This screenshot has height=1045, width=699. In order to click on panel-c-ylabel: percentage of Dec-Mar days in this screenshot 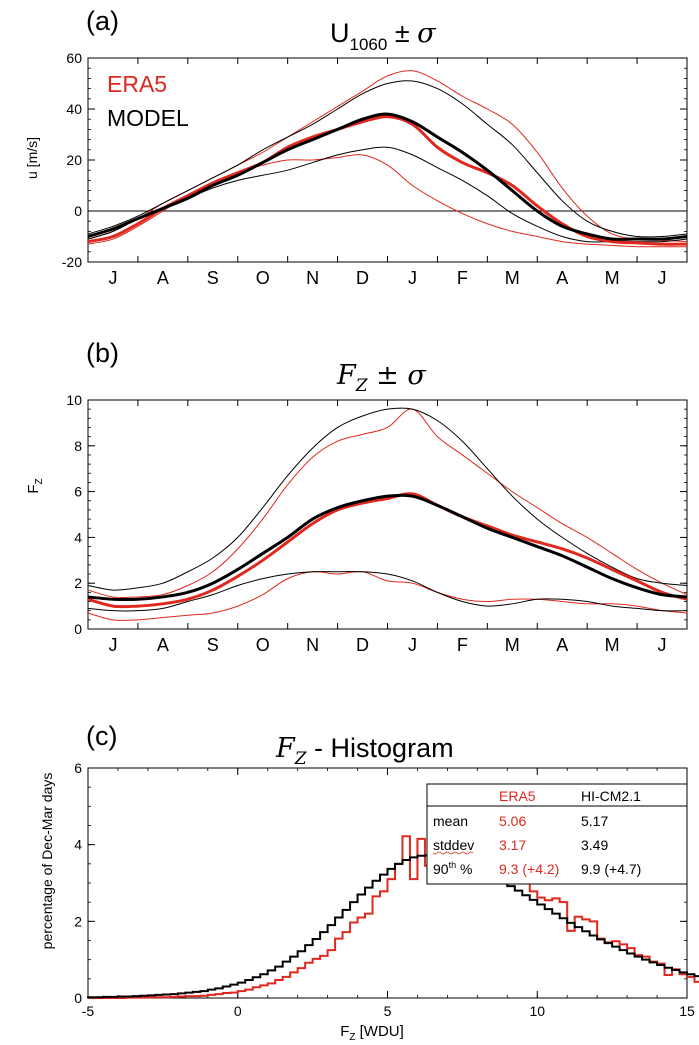, I will do `click(47, 861)`.